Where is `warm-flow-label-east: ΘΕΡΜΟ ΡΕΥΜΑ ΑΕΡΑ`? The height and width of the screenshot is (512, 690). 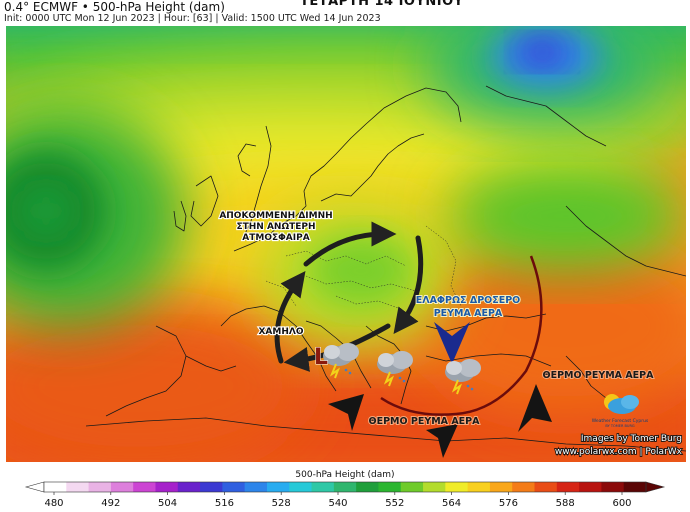
warm-flow-label-east: ΘΕΡΜΟ ΡΕΥΜΑ ΑΕΡΑ is located at coordinates (599, 375).